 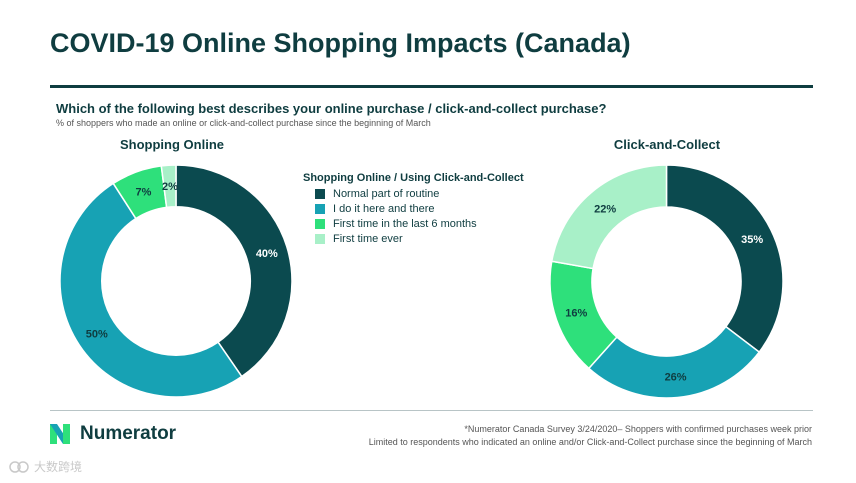 What do you see at coordinates (97, 335) in the screenshot?
I see `slice-label: 50%` at bounding box center [97, 335].